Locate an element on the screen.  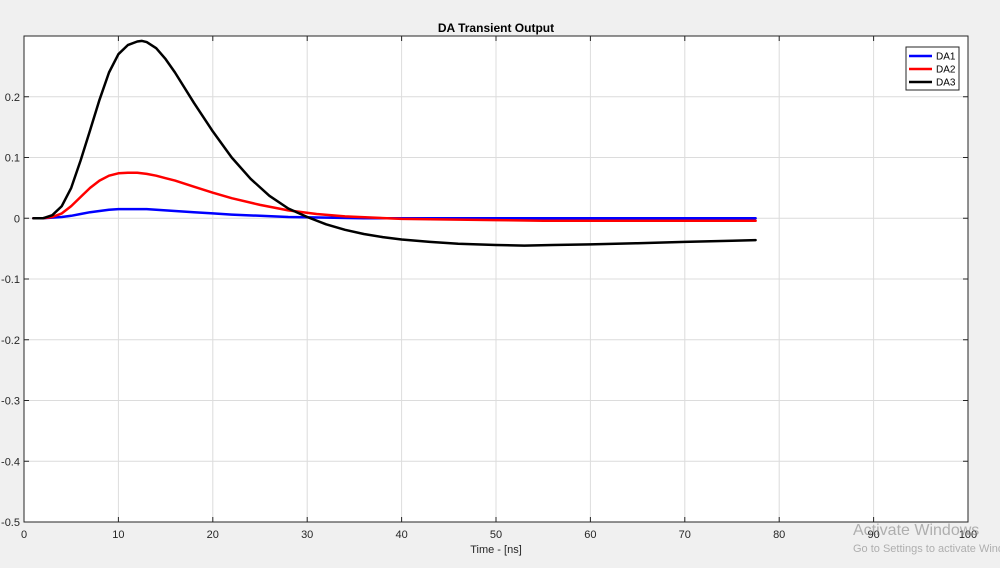
x-tick-label: 10 is located at coordinates (118, 535).